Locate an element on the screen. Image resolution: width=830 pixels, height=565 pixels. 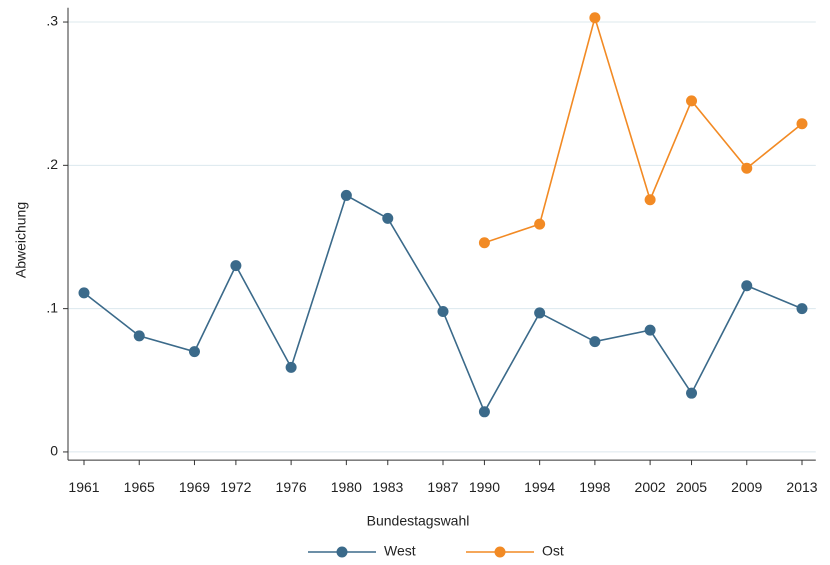
x-tick-label: 2002 is located at coordinates (650, 487).